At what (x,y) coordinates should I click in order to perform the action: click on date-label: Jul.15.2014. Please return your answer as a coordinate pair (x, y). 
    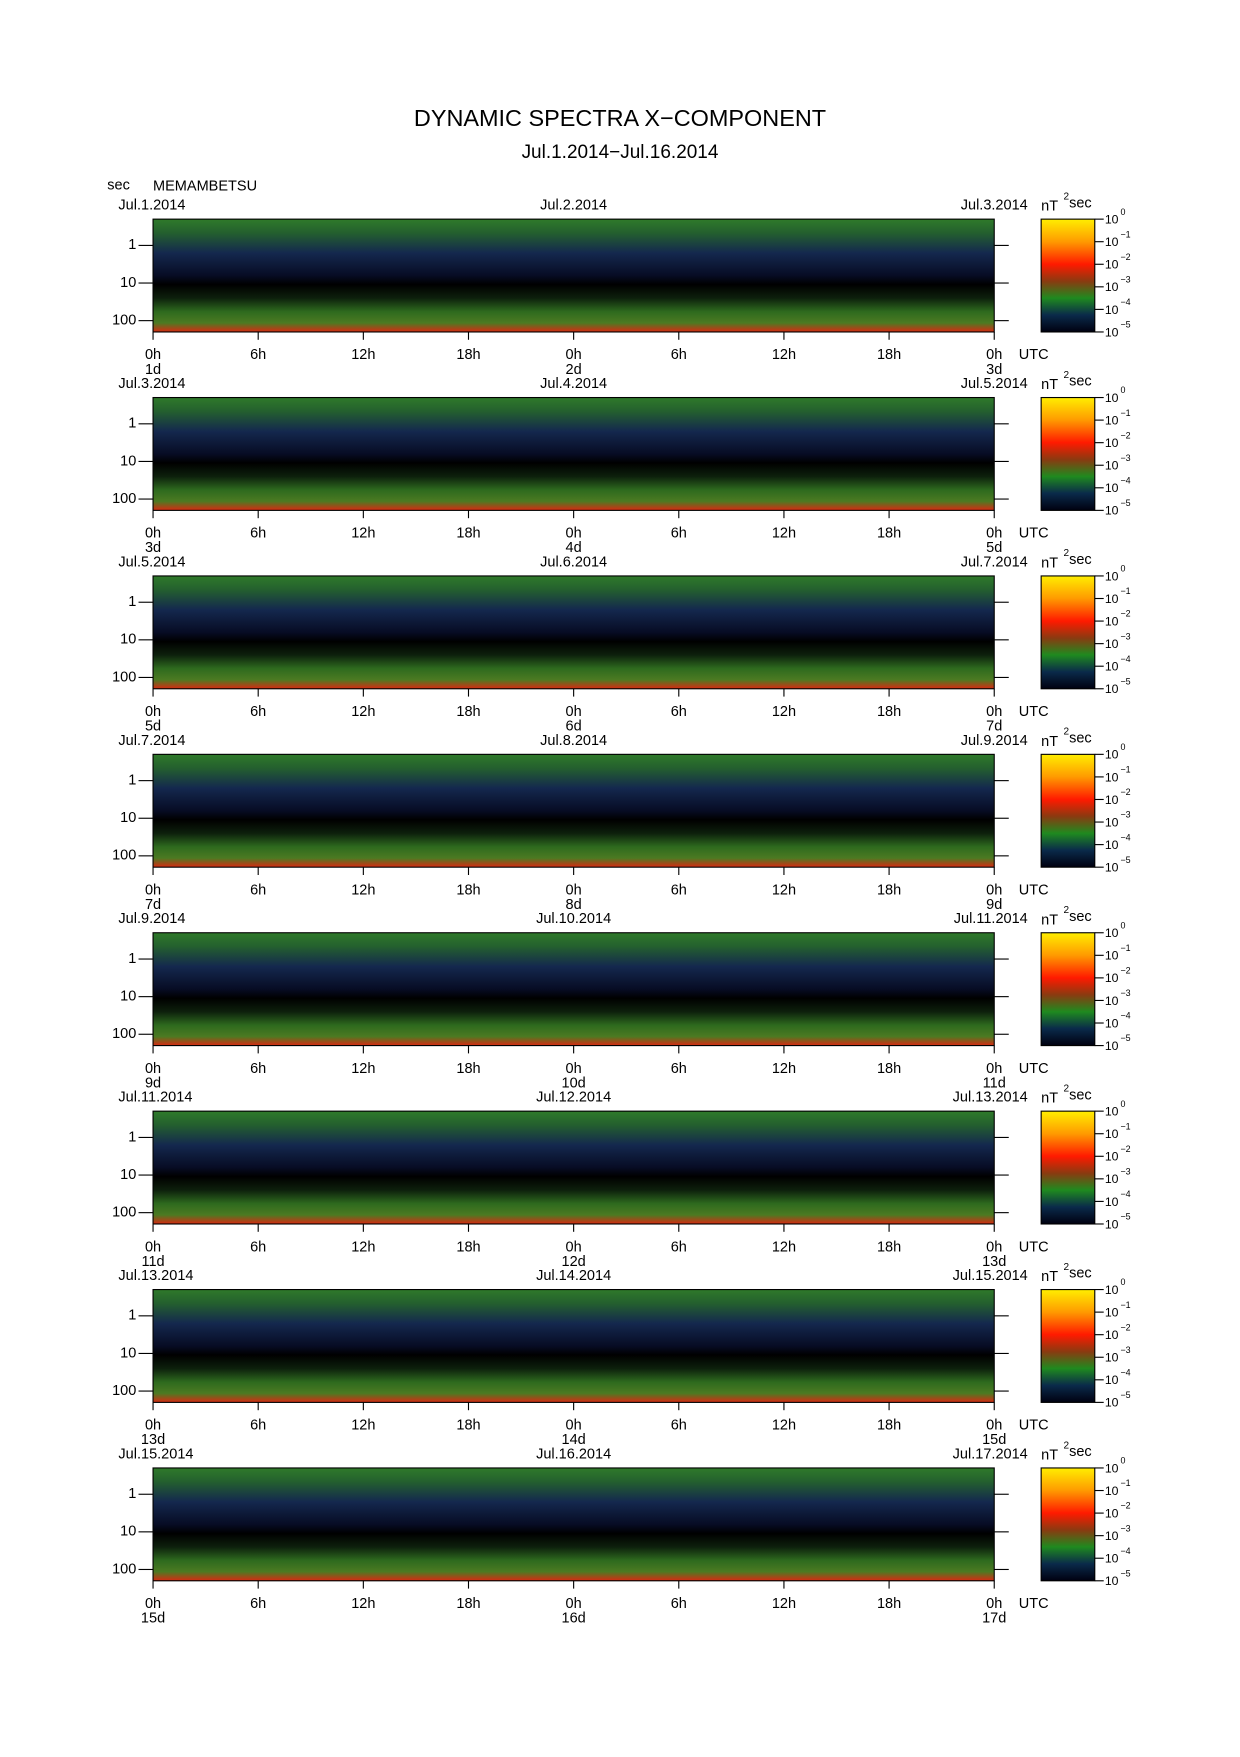
    Looking at the image, I should click on (990, 1276).